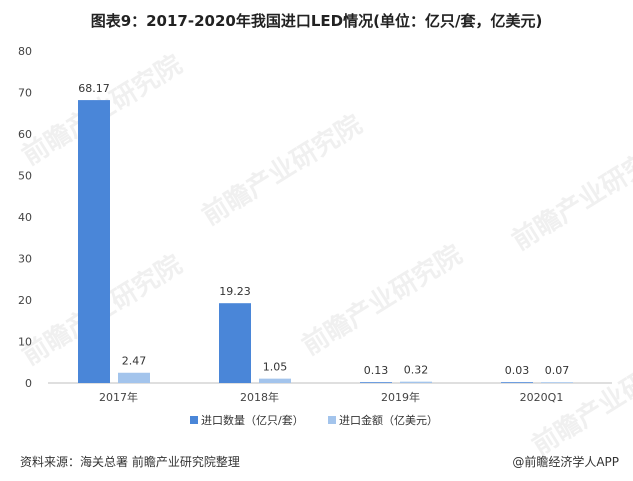 Image resolution: width=633 pixels, height=481 pixels. Describe the element at coordinates (25, 217) in the screenshot. I see `y-tick-label: 40` at that location.